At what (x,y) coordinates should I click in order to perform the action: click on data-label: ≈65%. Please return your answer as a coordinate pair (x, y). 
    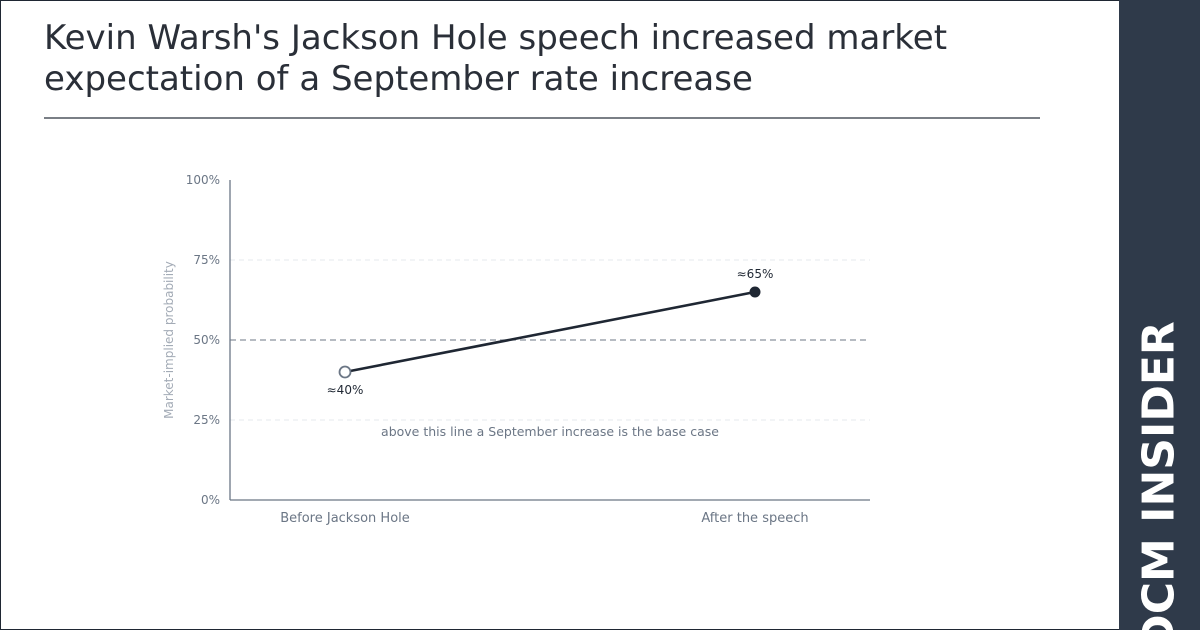
    Looking at the image, I should click on (755, 274).